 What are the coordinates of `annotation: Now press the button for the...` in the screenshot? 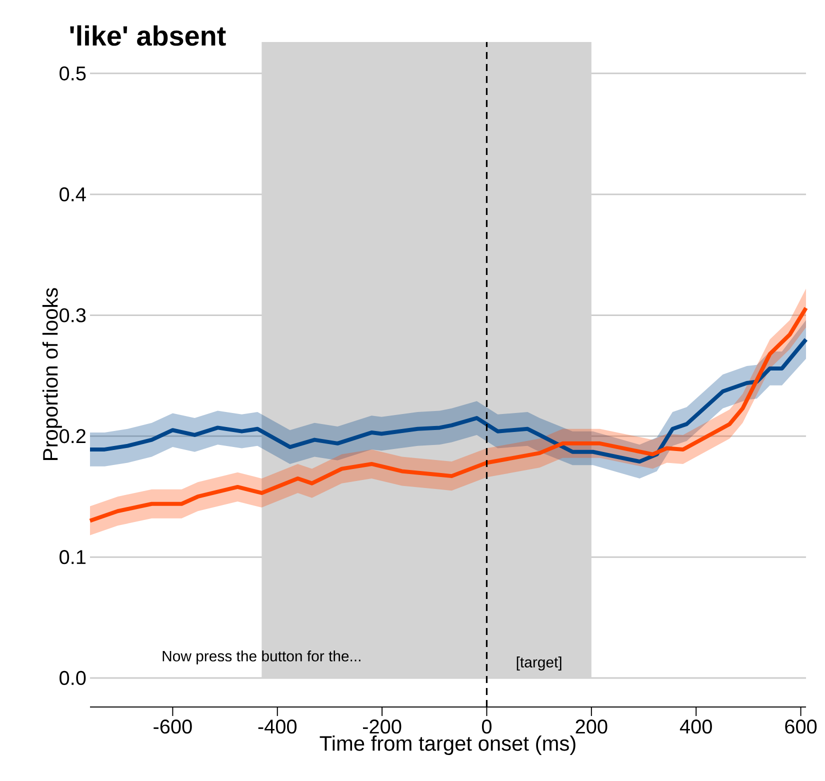 It's located at (261, 657).